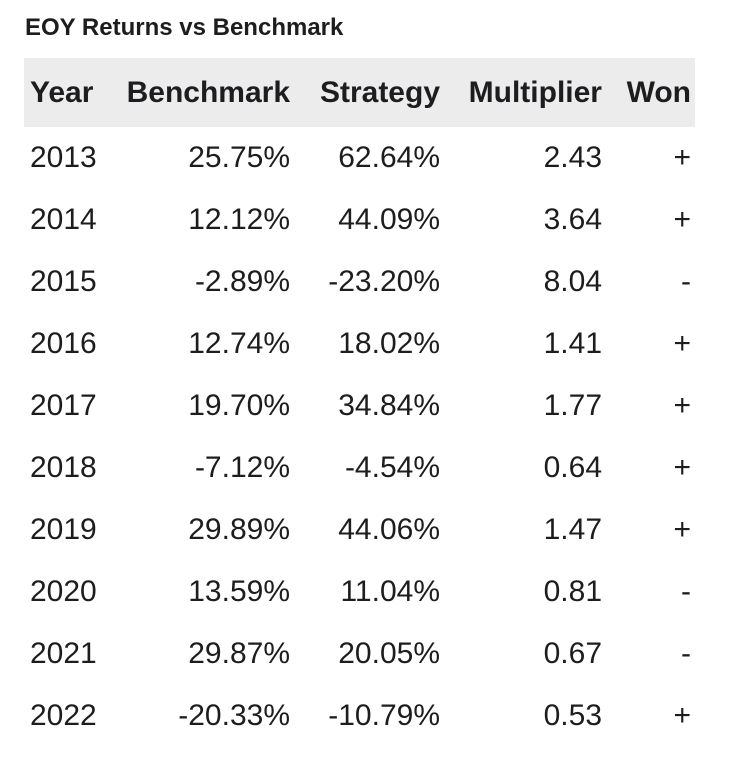  What do you see at coordinates (205, 530) in the screenshot?
I see `cell-benchmark: 29.89%` at bounding box center [205, 530].